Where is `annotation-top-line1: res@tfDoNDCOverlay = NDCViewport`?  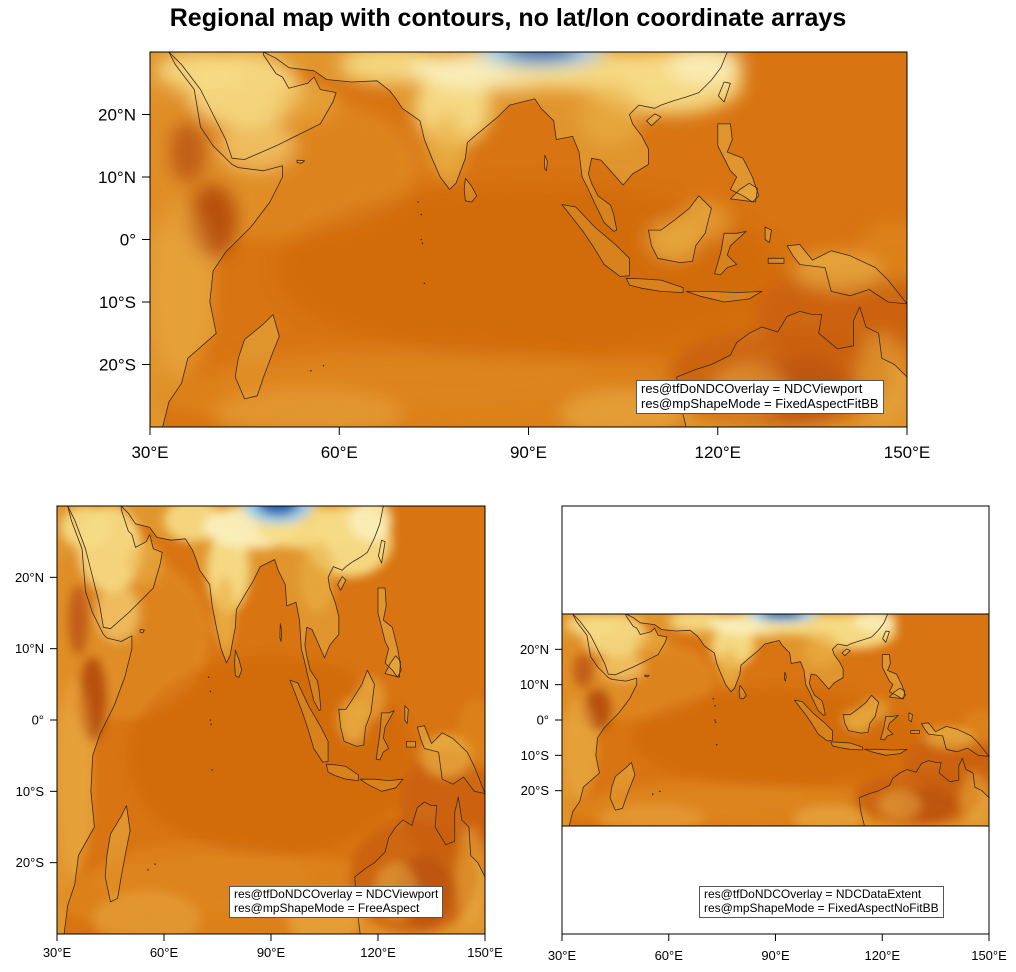 annotation-top-line1: res@tfDoNDCOverlay = NDCViewport is located at coordinates (752, 388).